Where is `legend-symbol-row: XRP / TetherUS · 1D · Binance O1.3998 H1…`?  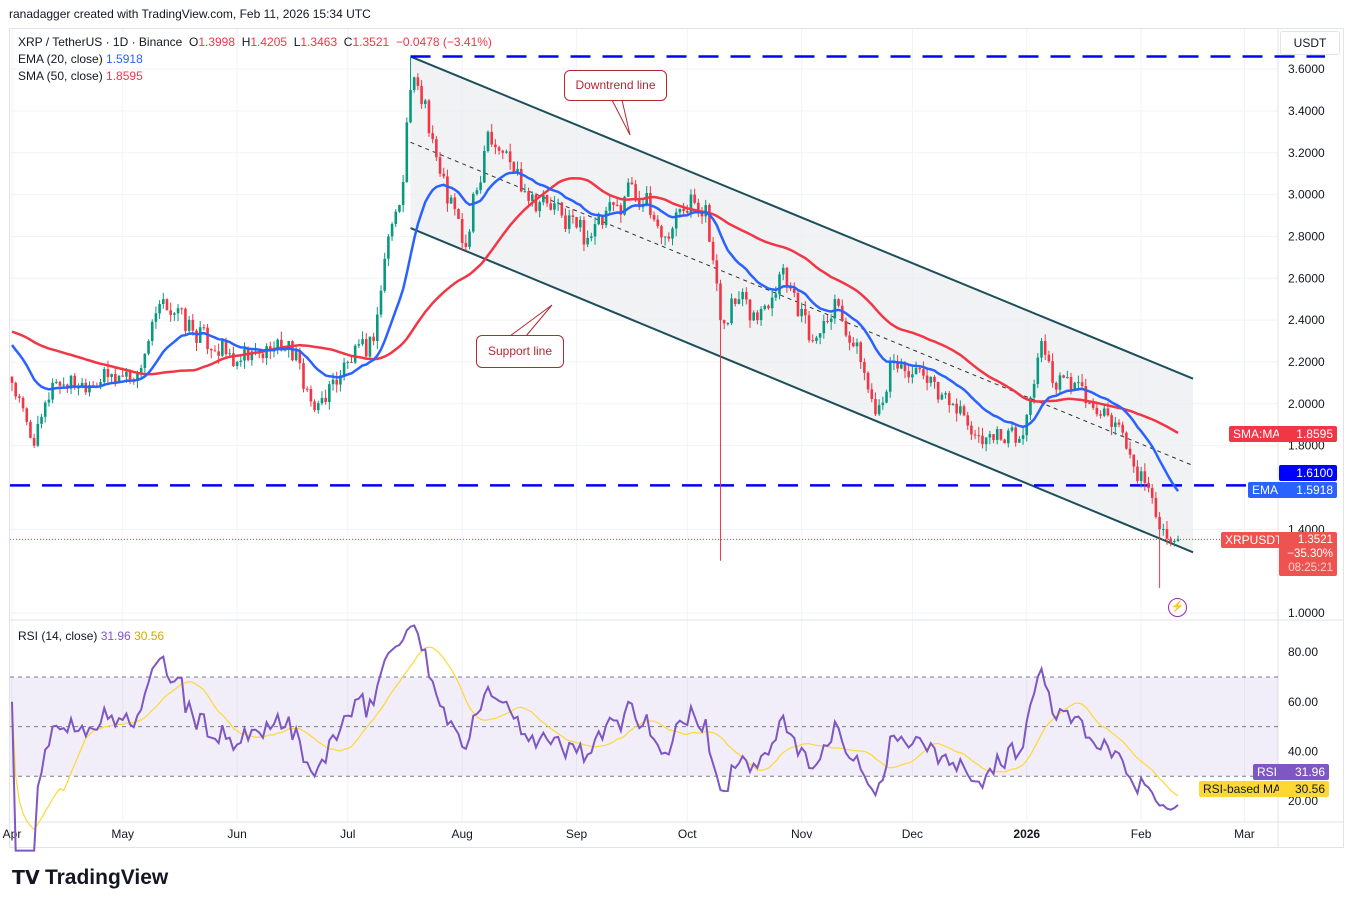 legend-symbol-row: XRP / TetherUS · 1D · Binance O1.3998 H1… is located at coordinates (255, 42).